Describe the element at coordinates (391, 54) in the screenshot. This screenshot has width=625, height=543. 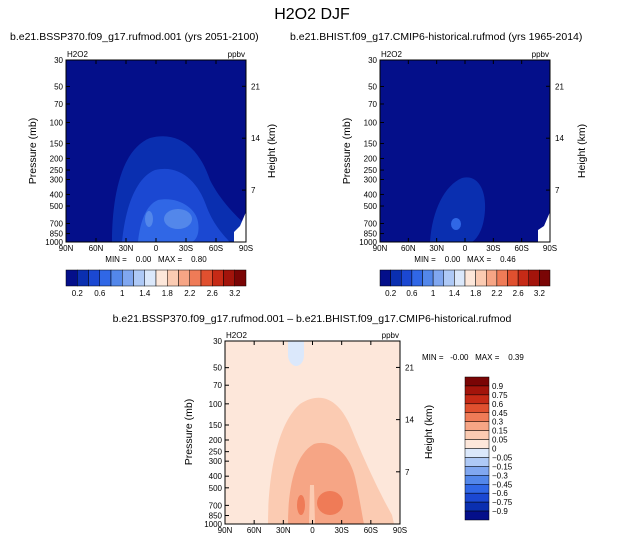
I see `panel-b-variable: H2O2` at that location.